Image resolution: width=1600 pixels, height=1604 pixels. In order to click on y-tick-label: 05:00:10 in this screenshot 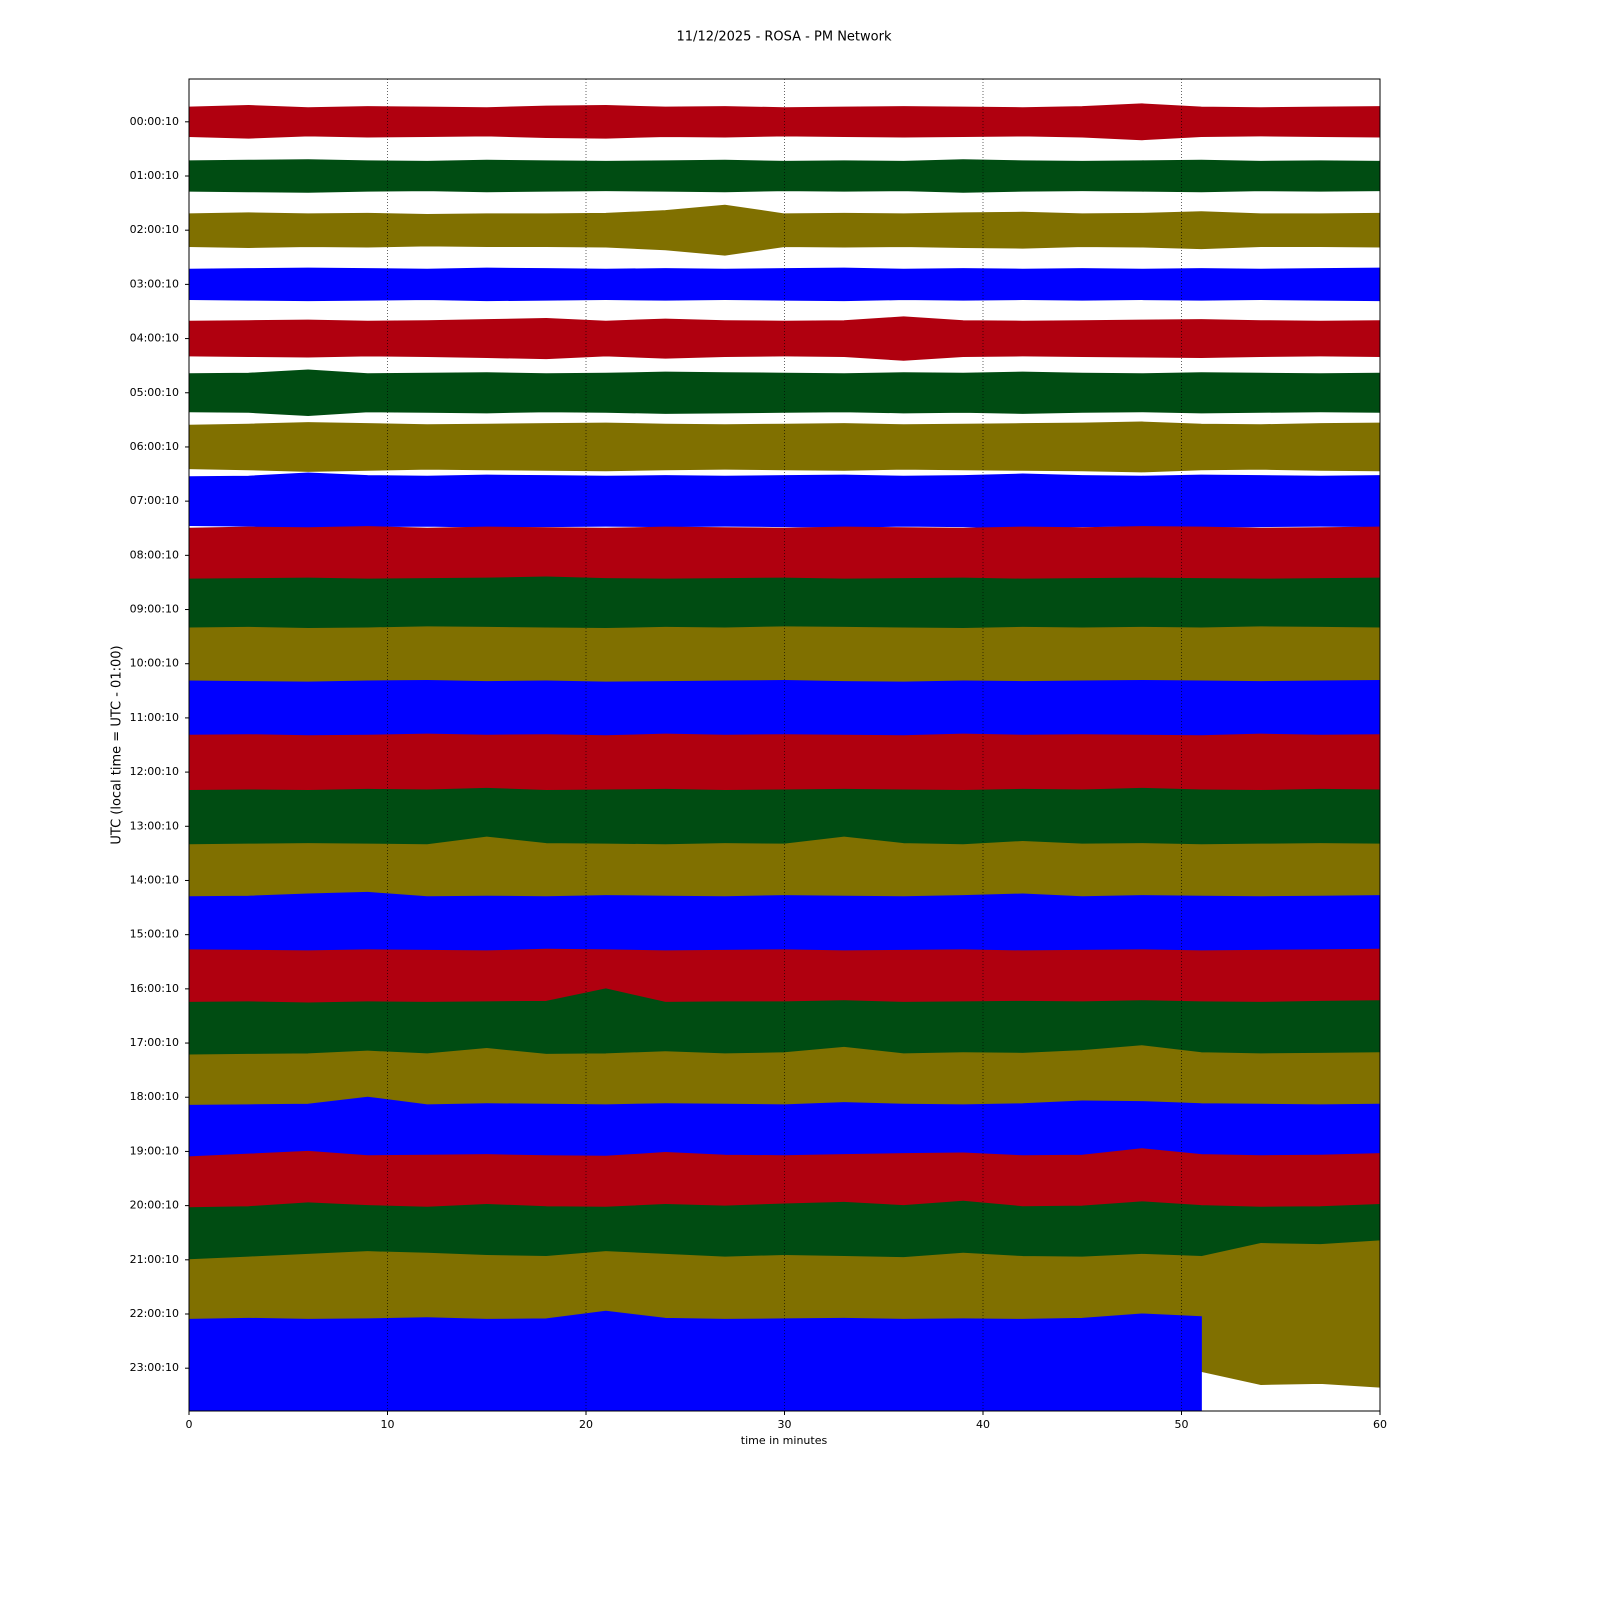, I will do `click(154, 392)`.